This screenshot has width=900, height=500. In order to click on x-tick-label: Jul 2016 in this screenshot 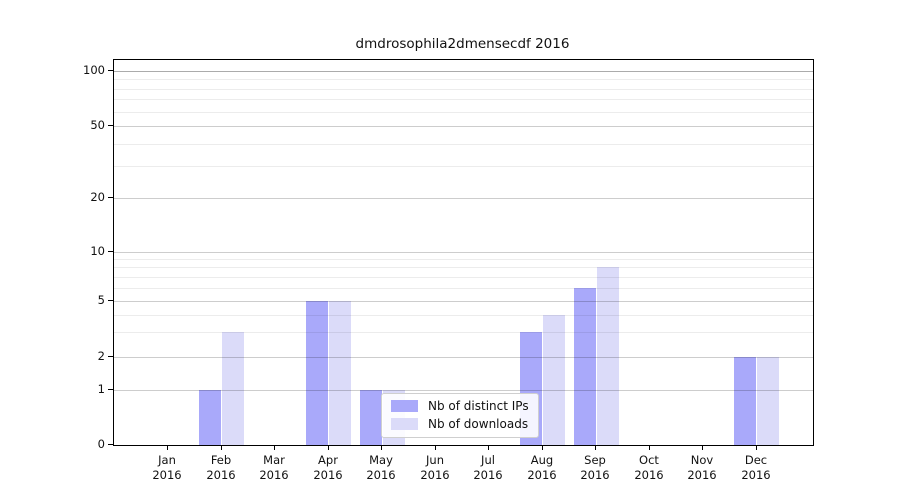, I will do `click(488, 467)`.